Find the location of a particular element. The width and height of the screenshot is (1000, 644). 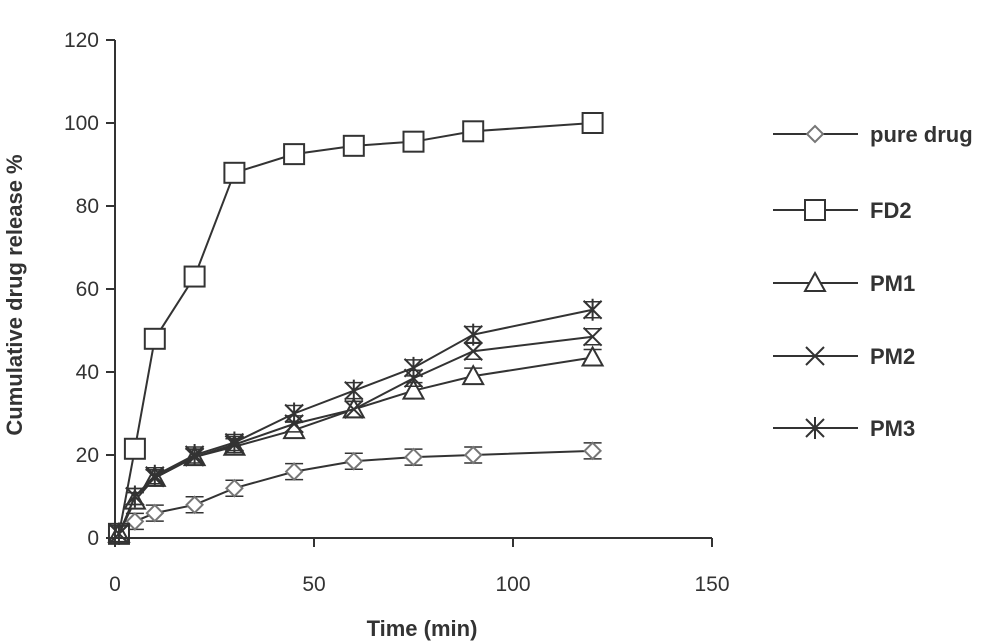

x-tick-label: 0 is located at coordinates (115, 584).